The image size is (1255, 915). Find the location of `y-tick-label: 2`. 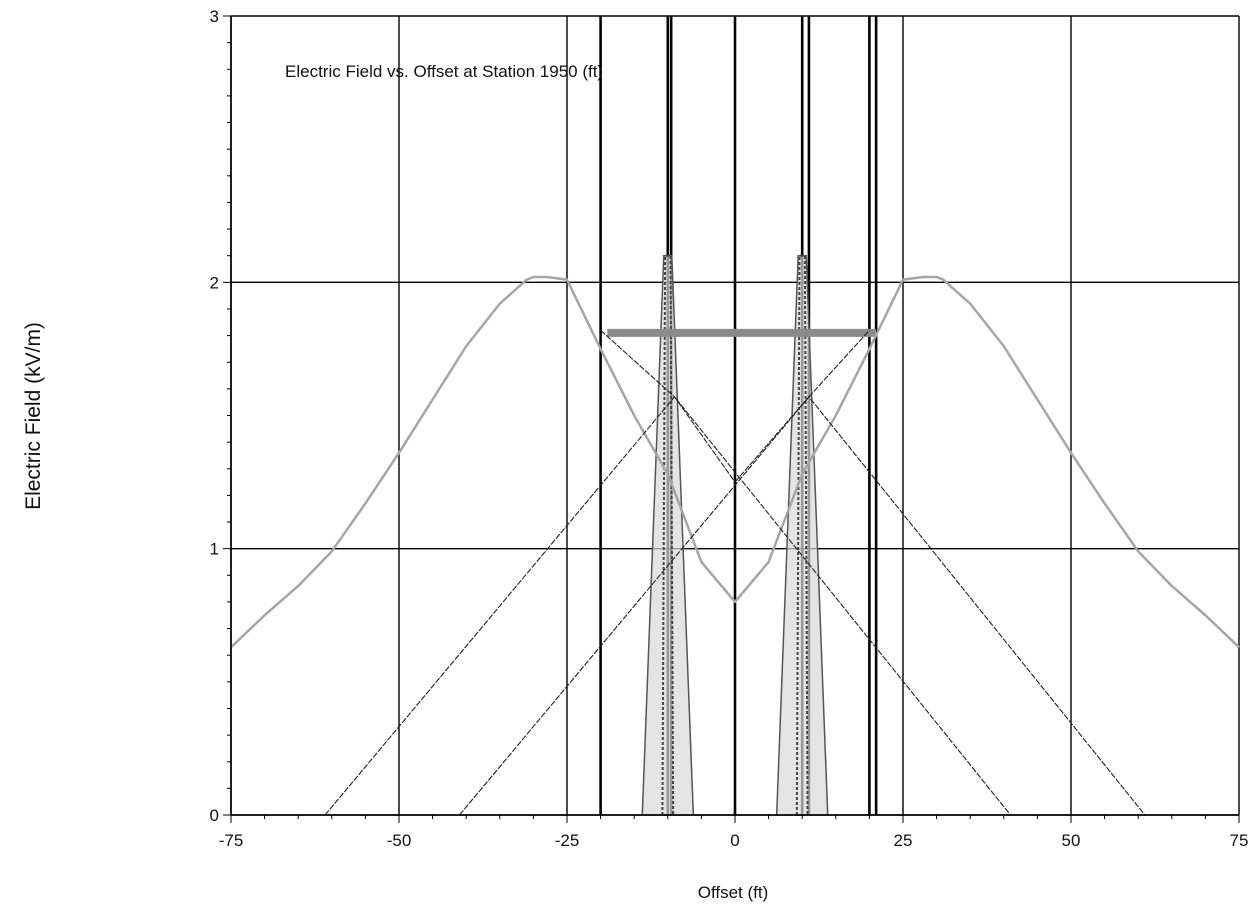

y-tick-label: 2 is located at coordinates (214, 282).